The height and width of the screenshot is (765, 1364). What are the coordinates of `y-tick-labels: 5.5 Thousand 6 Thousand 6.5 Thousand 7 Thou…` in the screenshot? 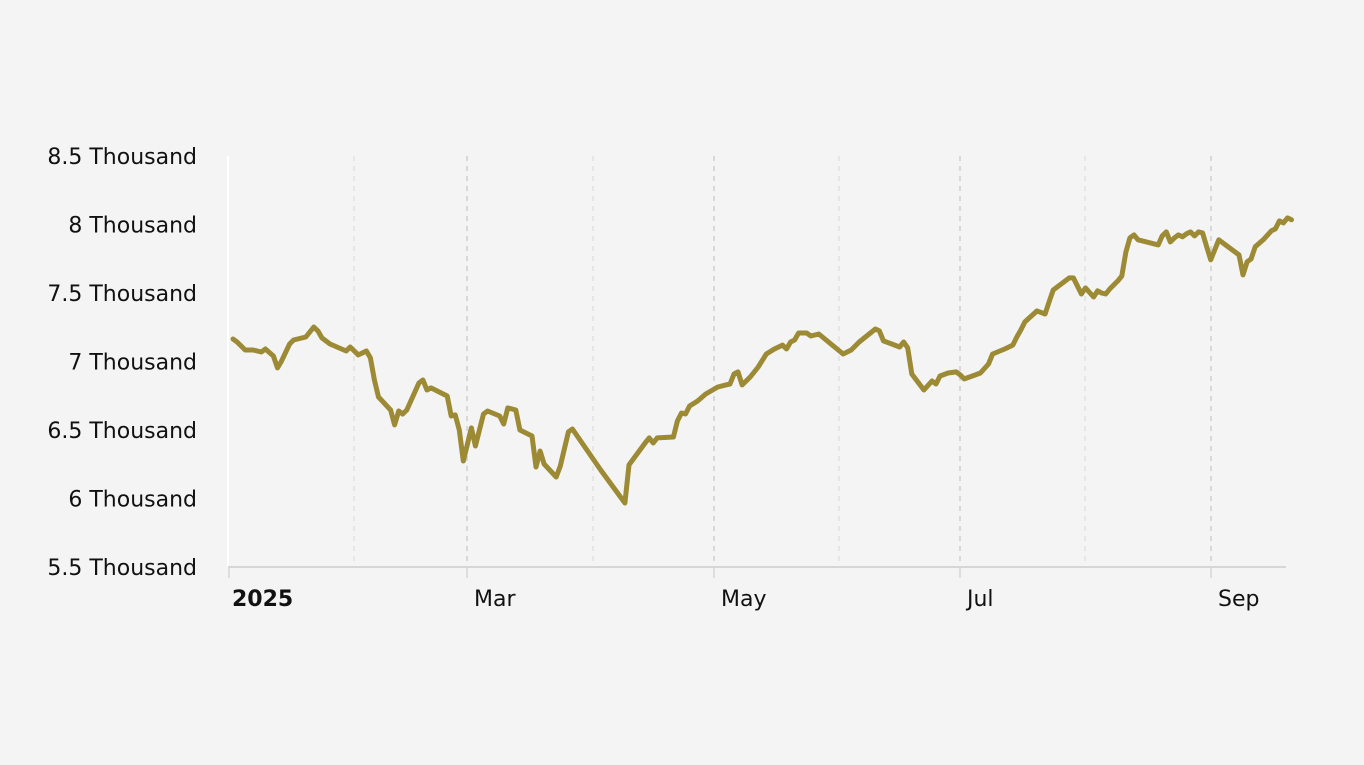 It's located at (122, 363).